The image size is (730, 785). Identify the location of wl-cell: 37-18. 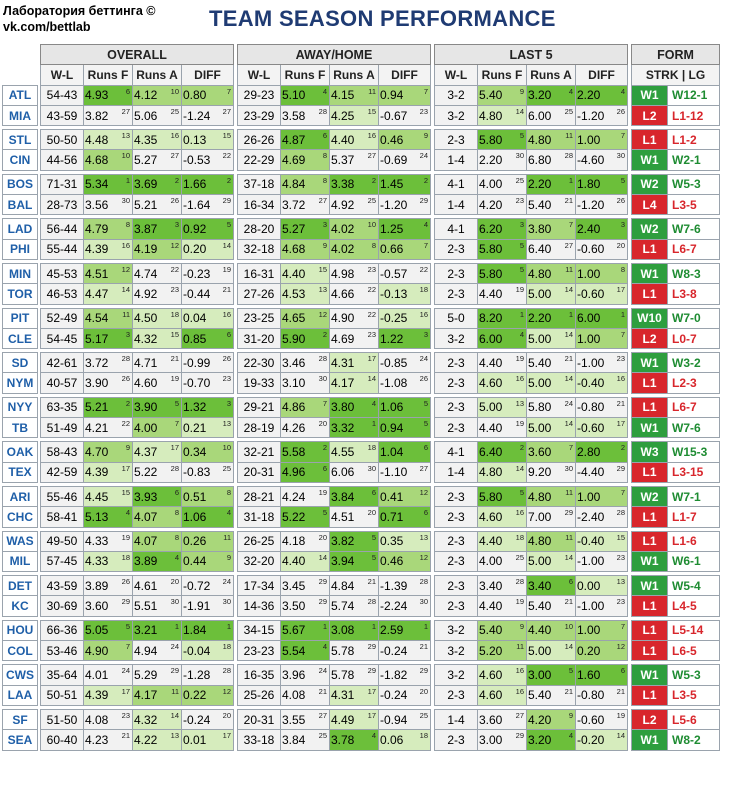
(259, 184).